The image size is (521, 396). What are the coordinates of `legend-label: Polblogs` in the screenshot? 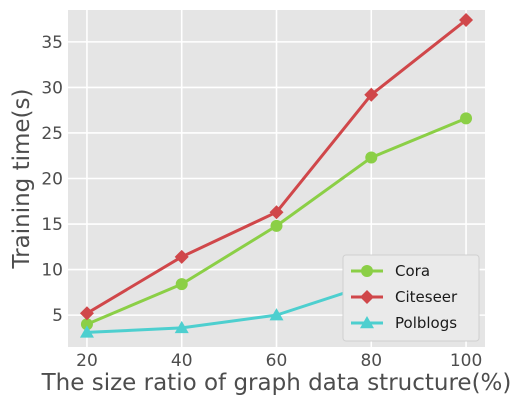 It's located at (426, 323).